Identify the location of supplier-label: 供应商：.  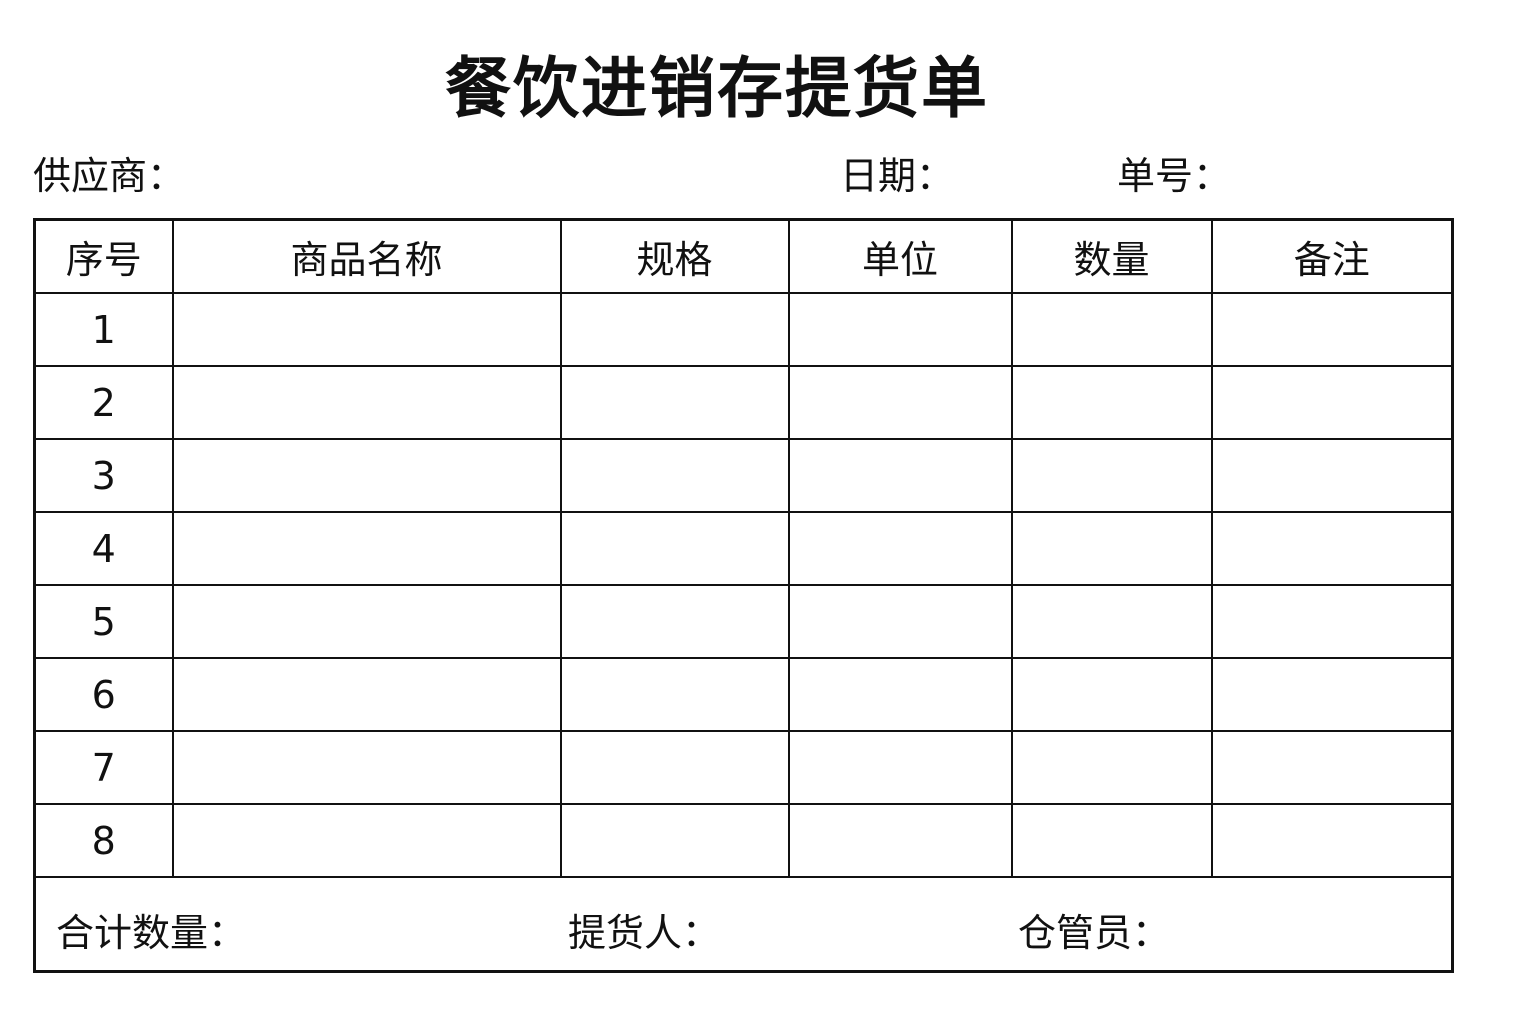
(109, 176).